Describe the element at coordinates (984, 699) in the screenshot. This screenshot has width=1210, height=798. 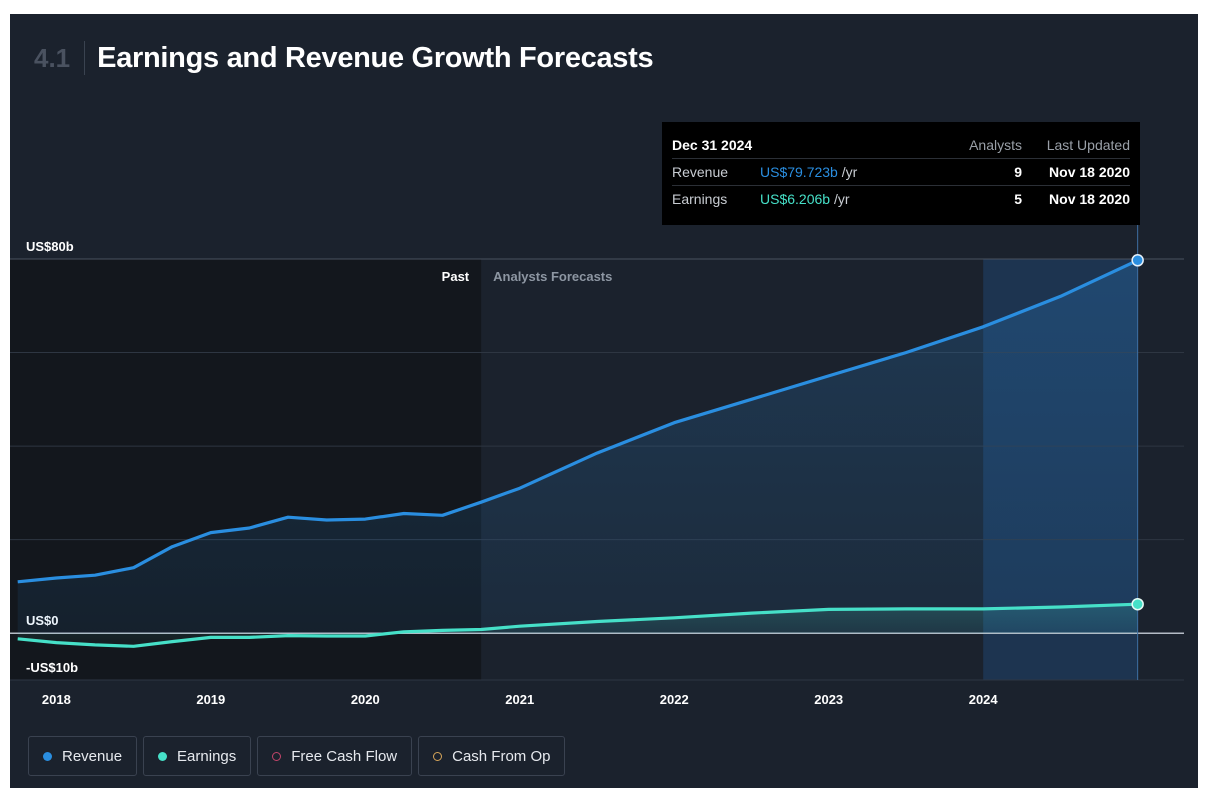
I see `x-tick-label: 2024` at that location.